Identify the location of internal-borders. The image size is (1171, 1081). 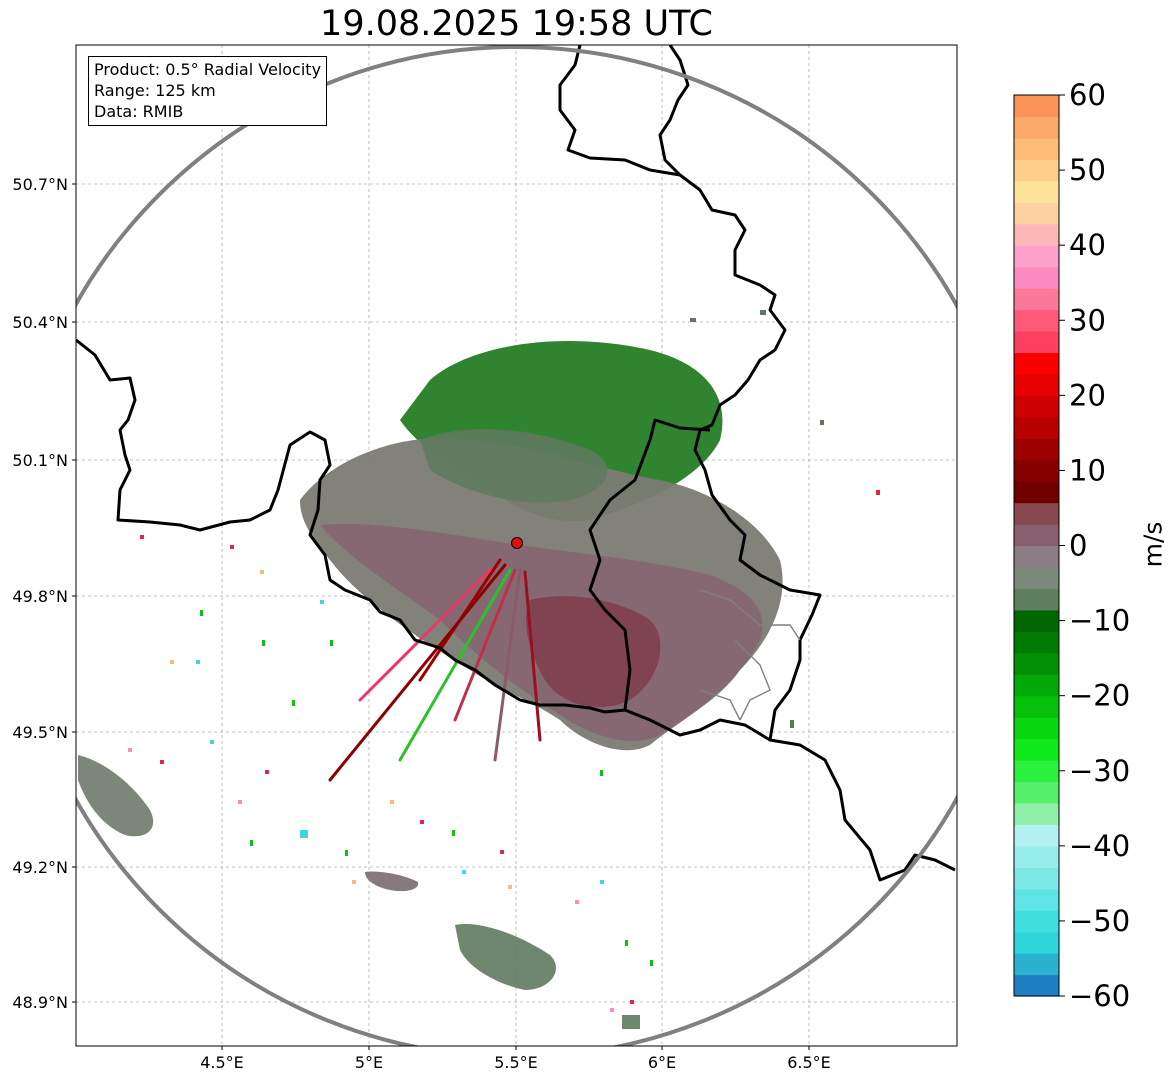
(750, 655).